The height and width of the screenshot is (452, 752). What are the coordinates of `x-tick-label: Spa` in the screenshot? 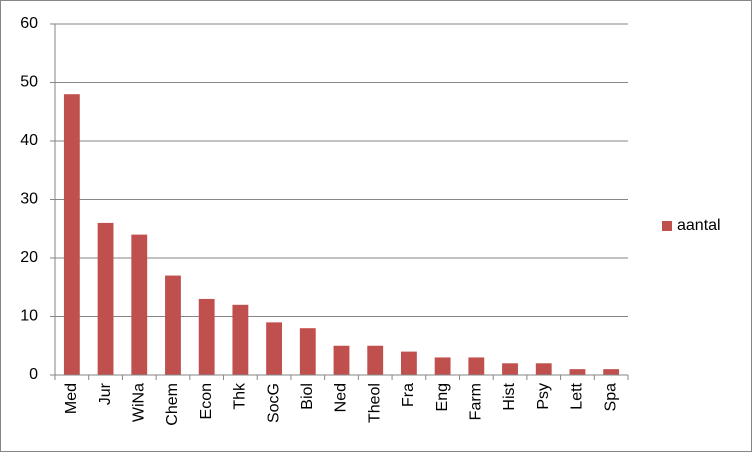 It's located at (610, 397).